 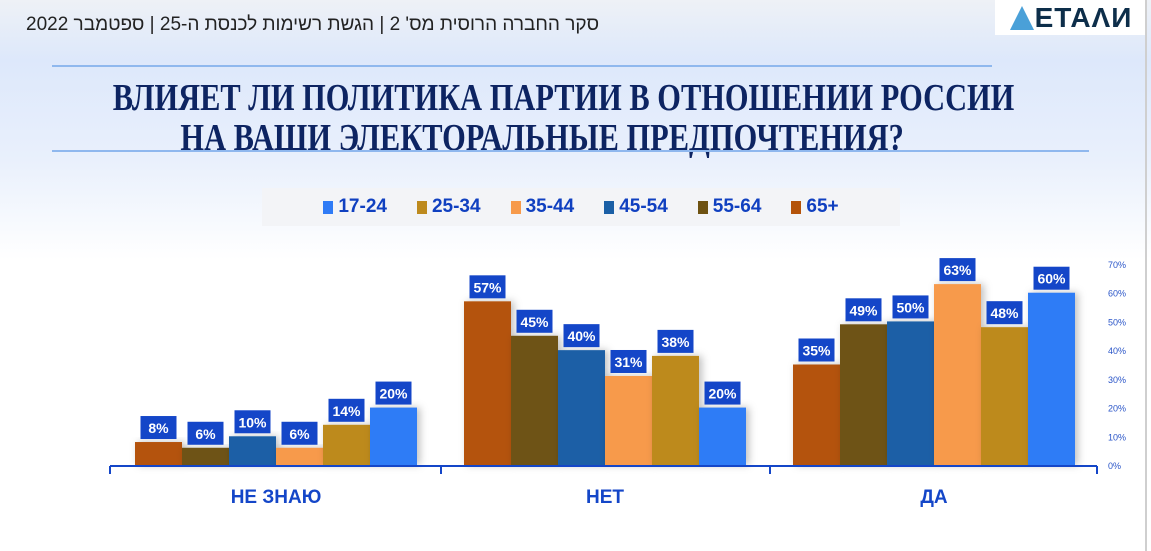 I want to click on data-label: 50%, so click(x=910, y=307).